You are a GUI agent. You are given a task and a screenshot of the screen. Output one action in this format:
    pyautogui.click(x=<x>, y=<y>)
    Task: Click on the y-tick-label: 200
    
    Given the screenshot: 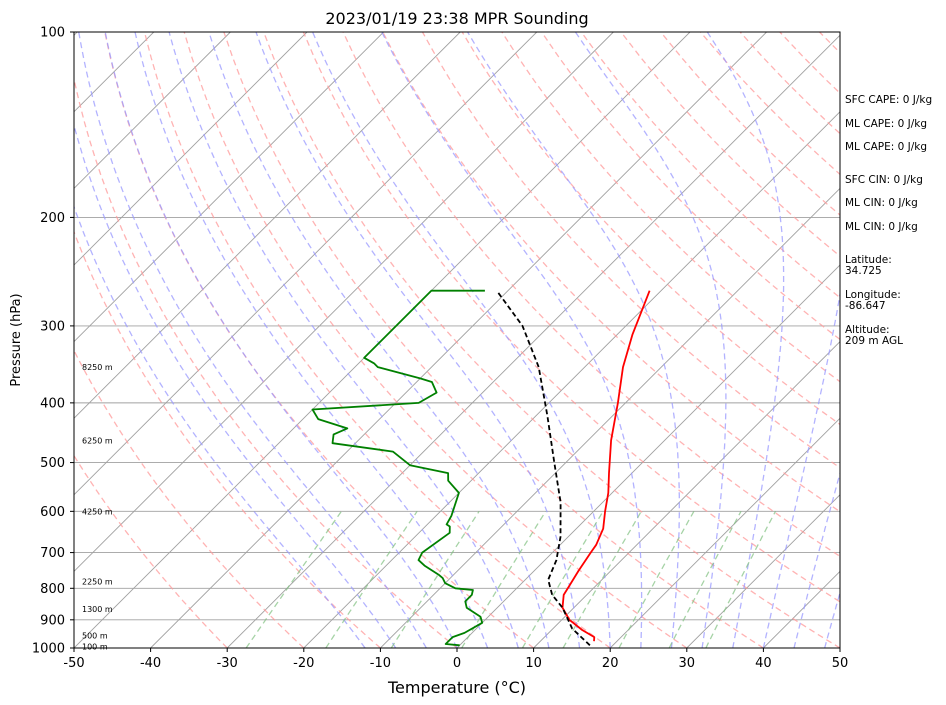 What is the action you would take?
    pyautogui.click(x=52, y=218)
    